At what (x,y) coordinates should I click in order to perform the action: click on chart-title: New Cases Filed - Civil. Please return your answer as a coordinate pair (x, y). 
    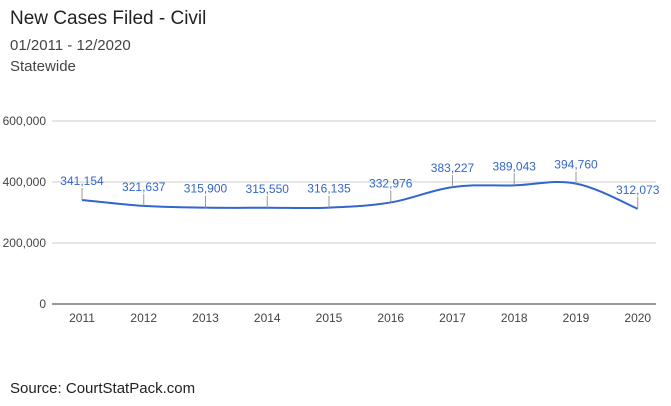
    Looking at the image, I should click on (108, 18).